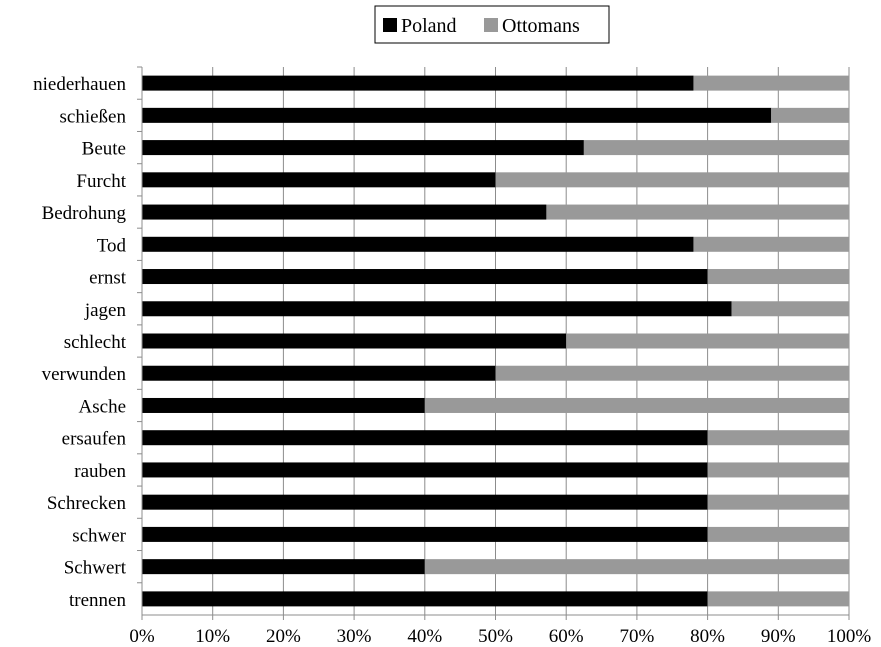  Describe the element at coordinates (849, 636) in the screenshot. I see `x-tick-label: 100%` at that location.